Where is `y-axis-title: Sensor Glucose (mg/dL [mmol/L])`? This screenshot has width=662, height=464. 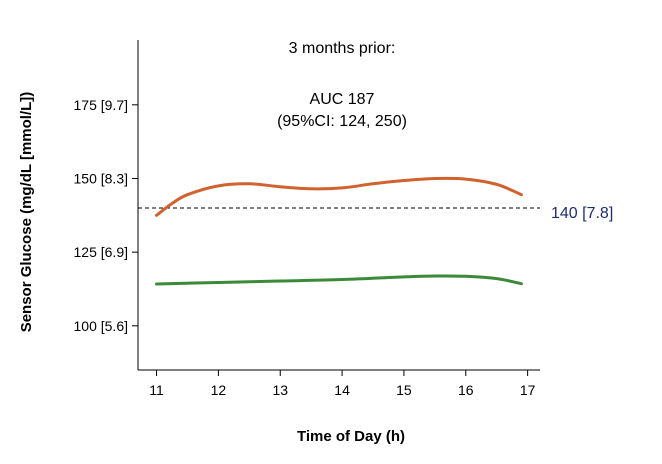
y-axis-title: Sensor Glucose (mg/dL [mmol/L]) is located at coordinates (26, 212).